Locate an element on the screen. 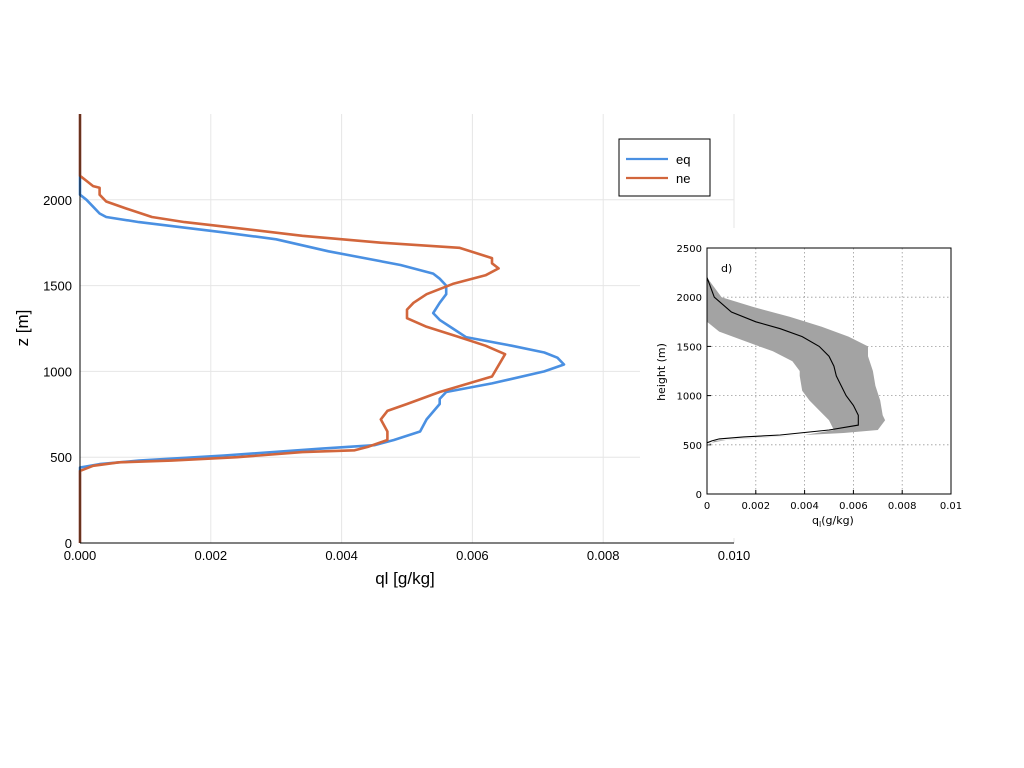 This screenshot has height=768, width=1024. inset-y-tick-label: 500 is located at coordinates (692, 446).